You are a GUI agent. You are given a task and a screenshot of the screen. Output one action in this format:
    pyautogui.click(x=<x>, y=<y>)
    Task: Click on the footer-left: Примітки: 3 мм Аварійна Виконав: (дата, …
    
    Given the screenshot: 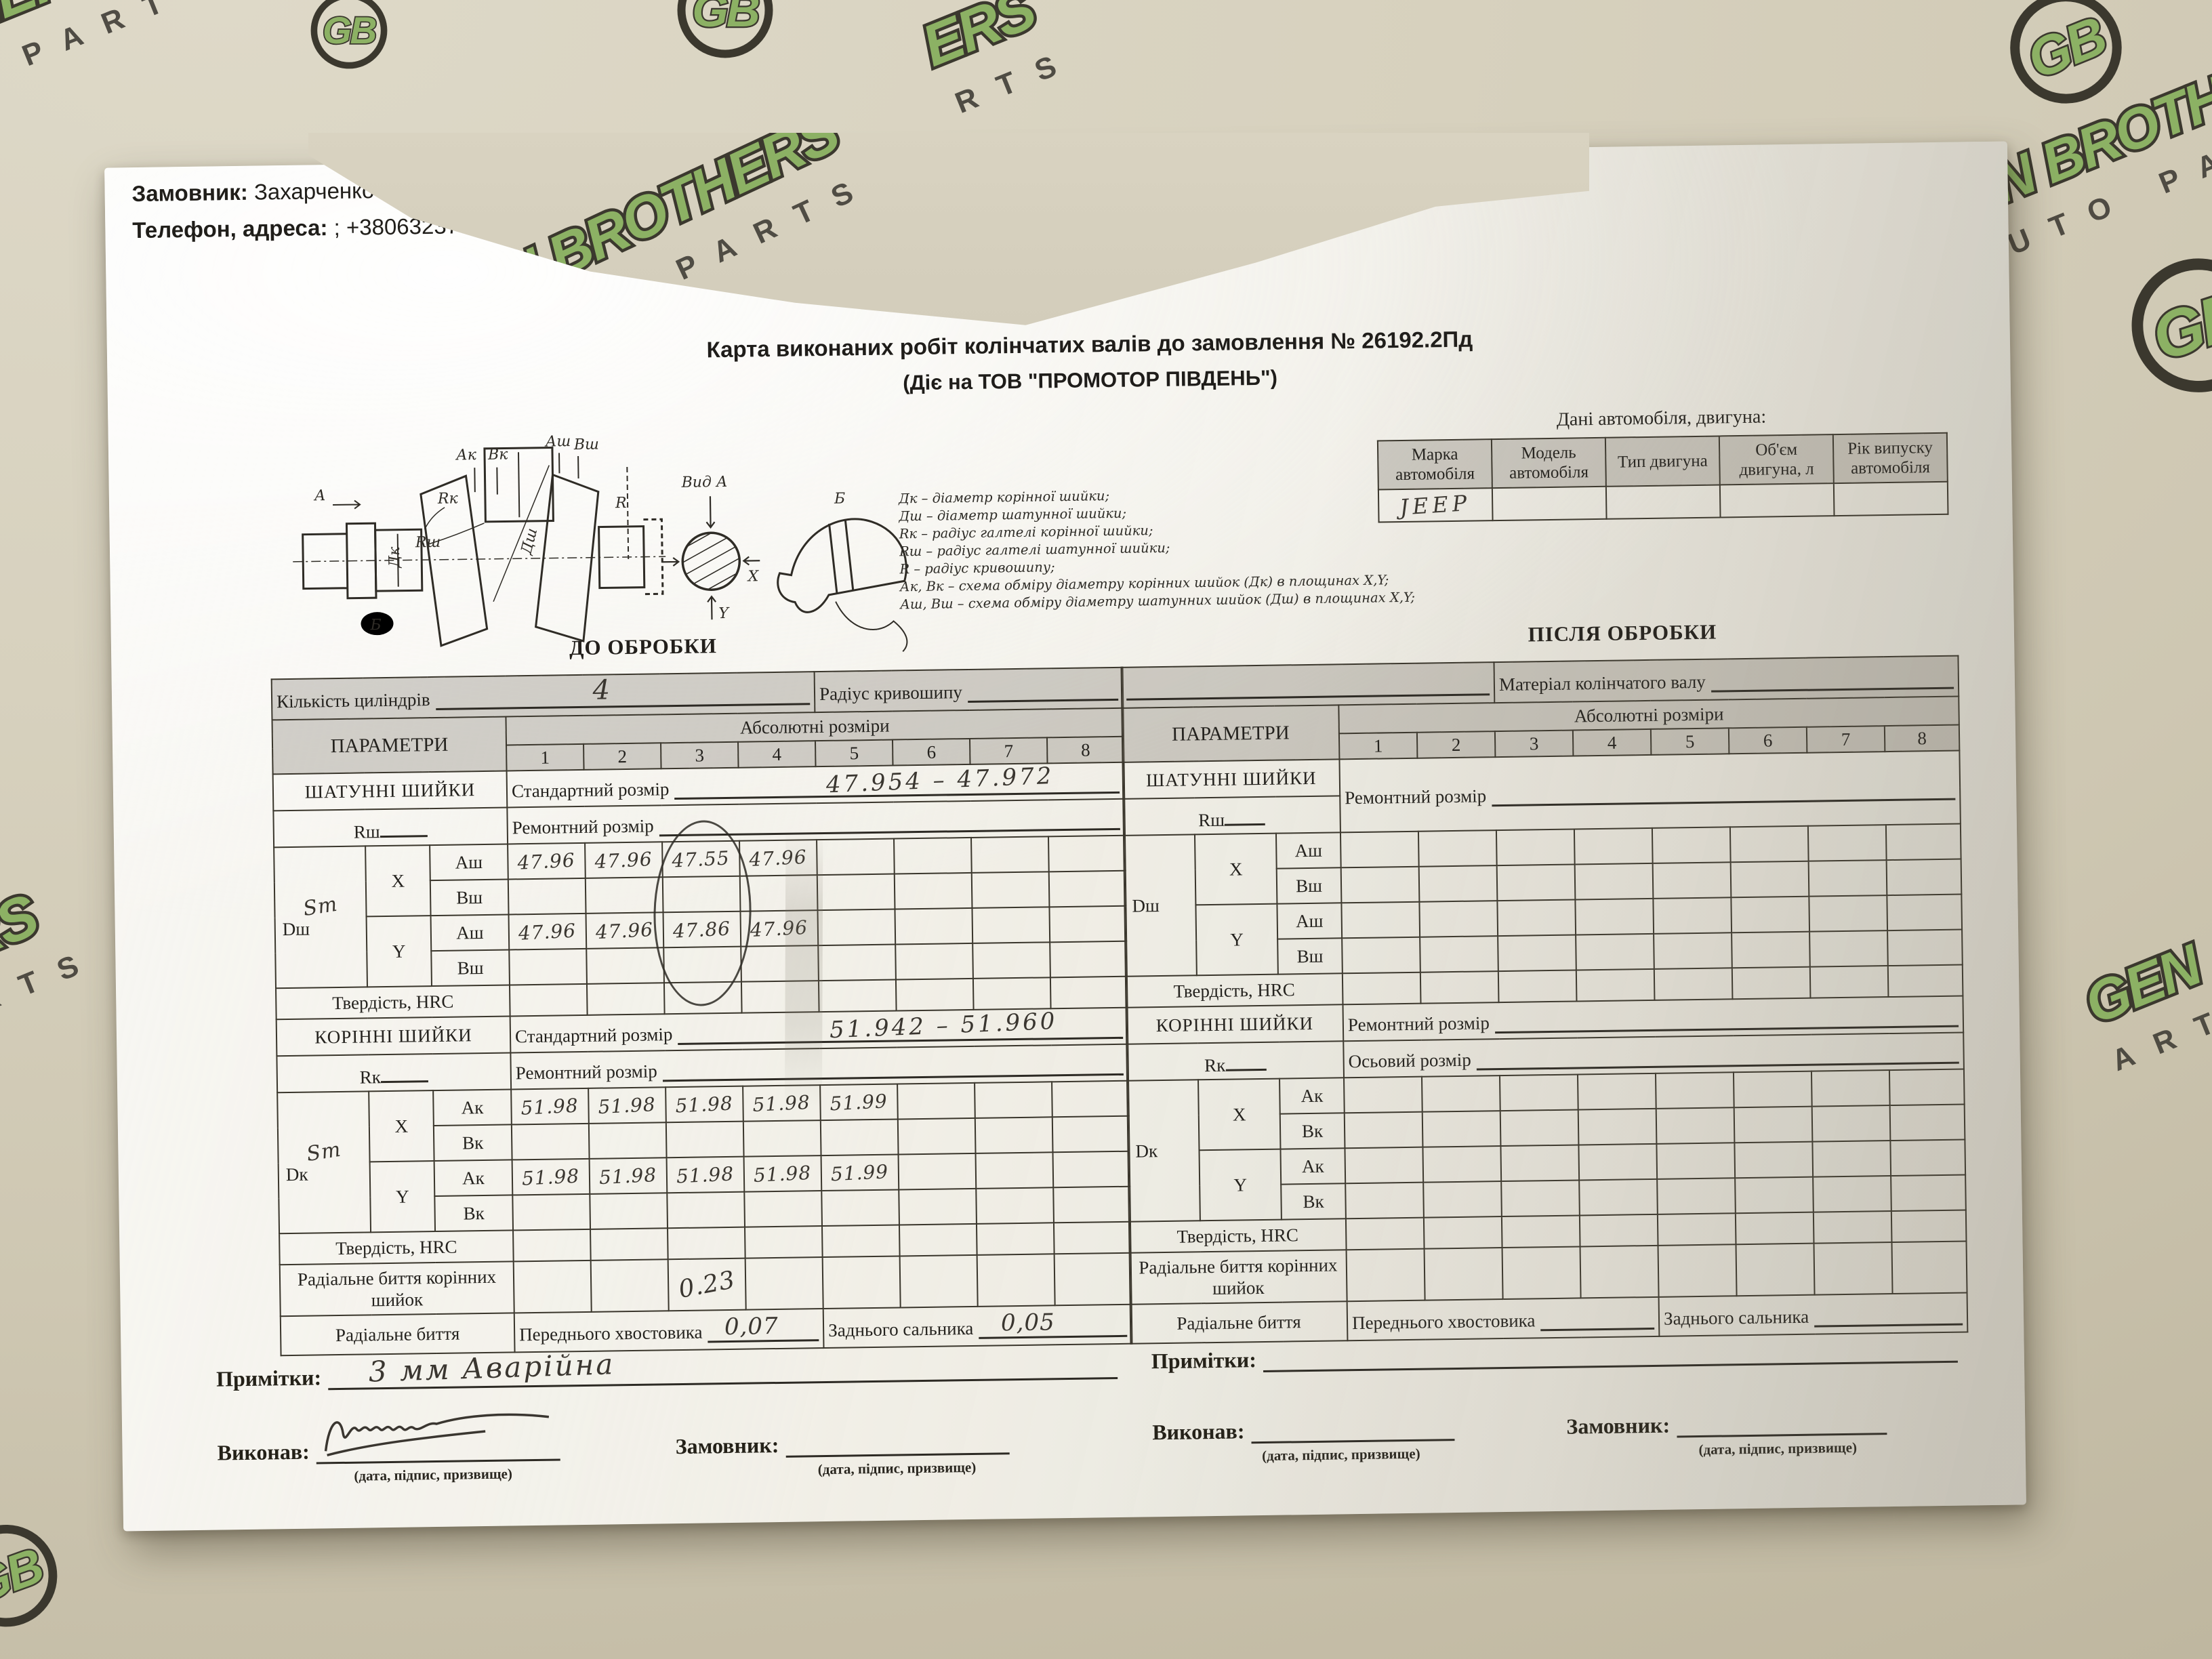 What is the action you would take?
    pyautogui.click(x=667, y=1417)
    